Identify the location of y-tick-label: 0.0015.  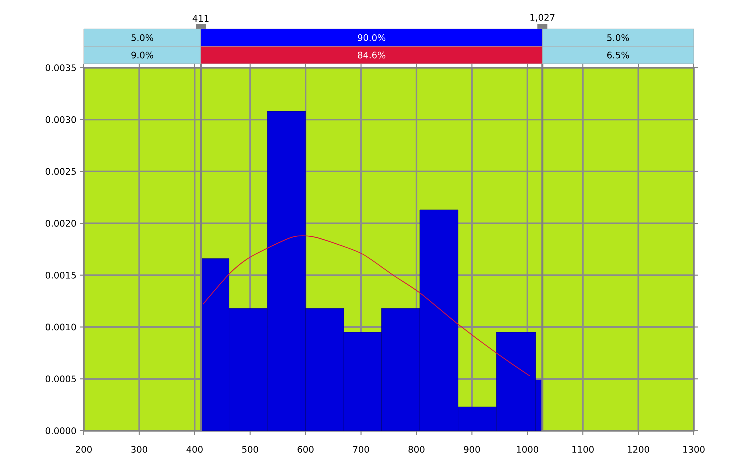
(61, 275).